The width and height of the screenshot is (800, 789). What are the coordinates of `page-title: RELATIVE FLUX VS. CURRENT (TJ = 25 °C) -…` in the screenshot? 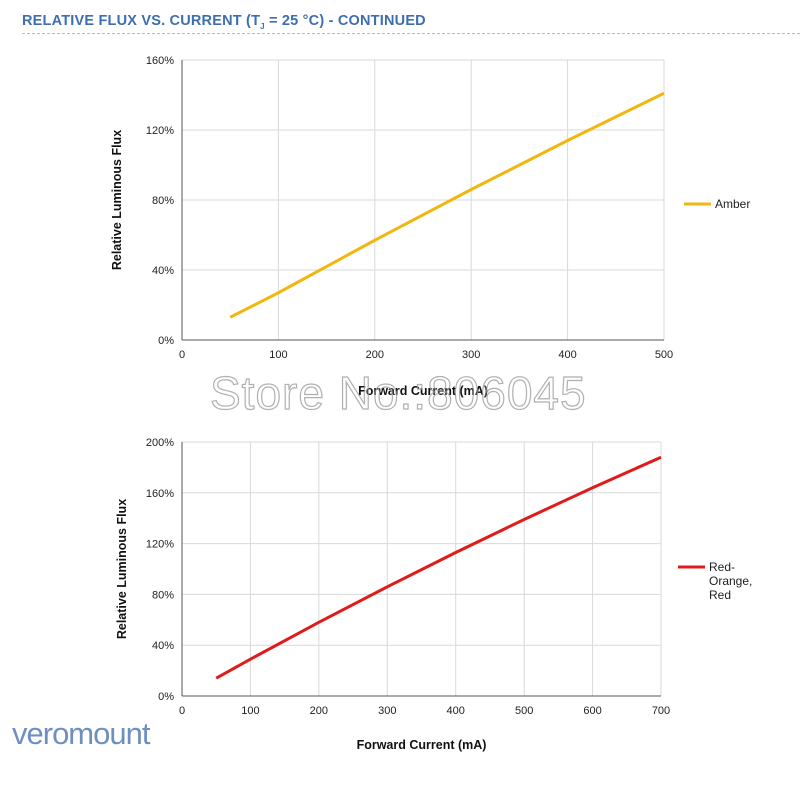 It's located at (411, 22).